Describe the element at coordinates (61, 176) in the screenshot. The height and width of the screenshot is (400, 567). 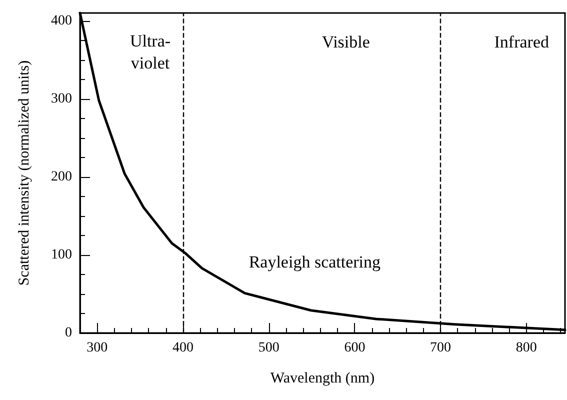
I see `y-tick-label: 200` at that location.